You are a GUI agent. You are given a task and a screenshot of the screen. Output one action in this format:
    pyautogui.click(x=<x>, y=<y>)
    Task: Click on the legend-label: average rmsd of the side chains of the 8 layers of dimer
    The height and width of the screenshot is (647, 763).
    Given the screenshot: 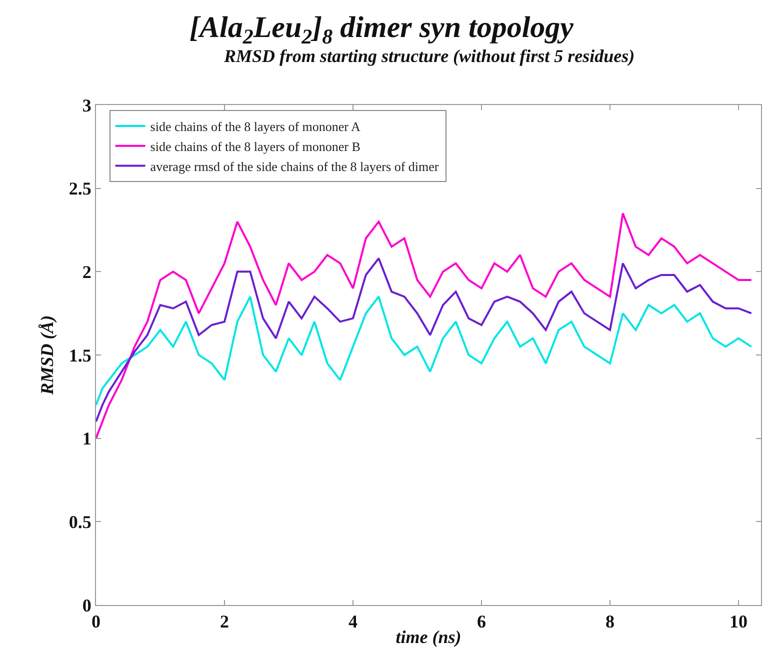 What is the action you would take?
    pyautogui.click(x=295, y=166)
    